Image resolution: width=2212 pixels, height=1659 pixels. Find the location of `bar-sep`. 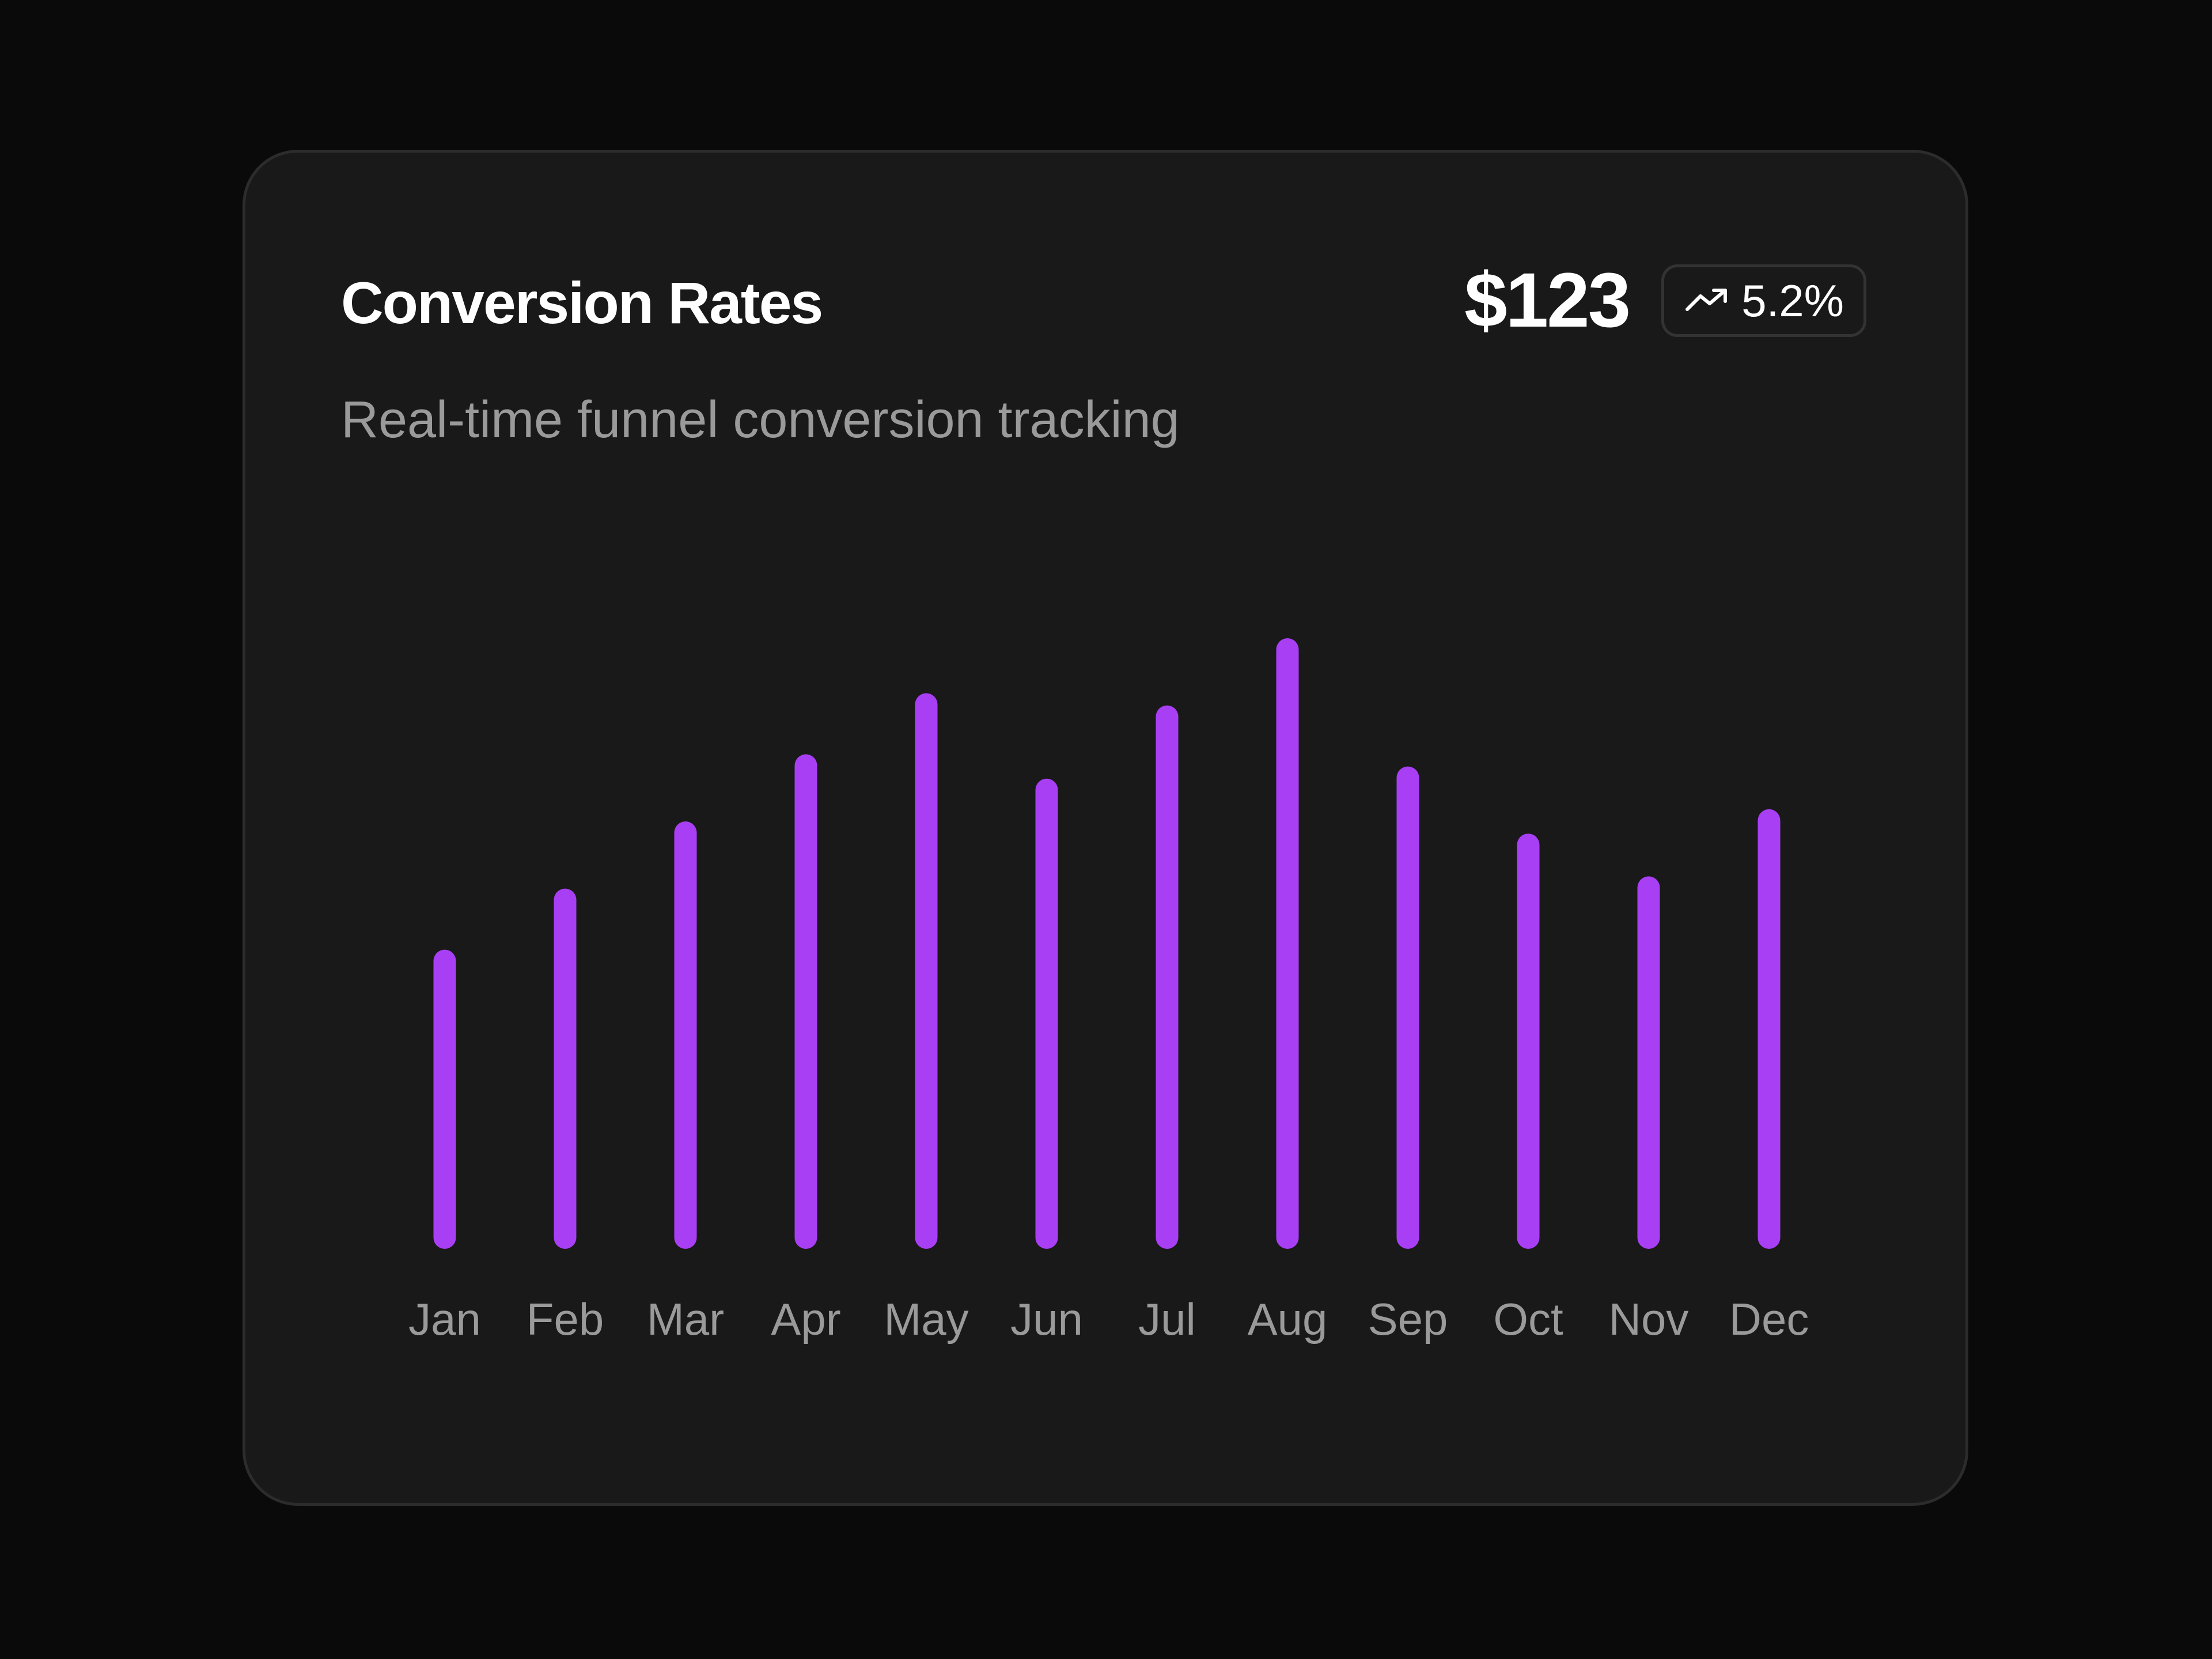

bar-sep is located at coordinates (1407, 1007).